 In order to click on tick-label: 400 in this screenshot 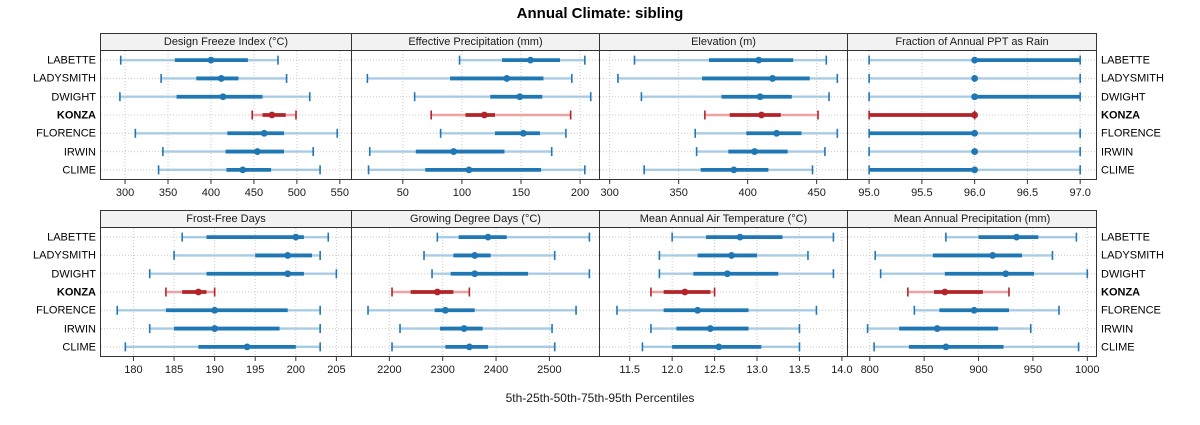, I will do `click(747, 193)`.